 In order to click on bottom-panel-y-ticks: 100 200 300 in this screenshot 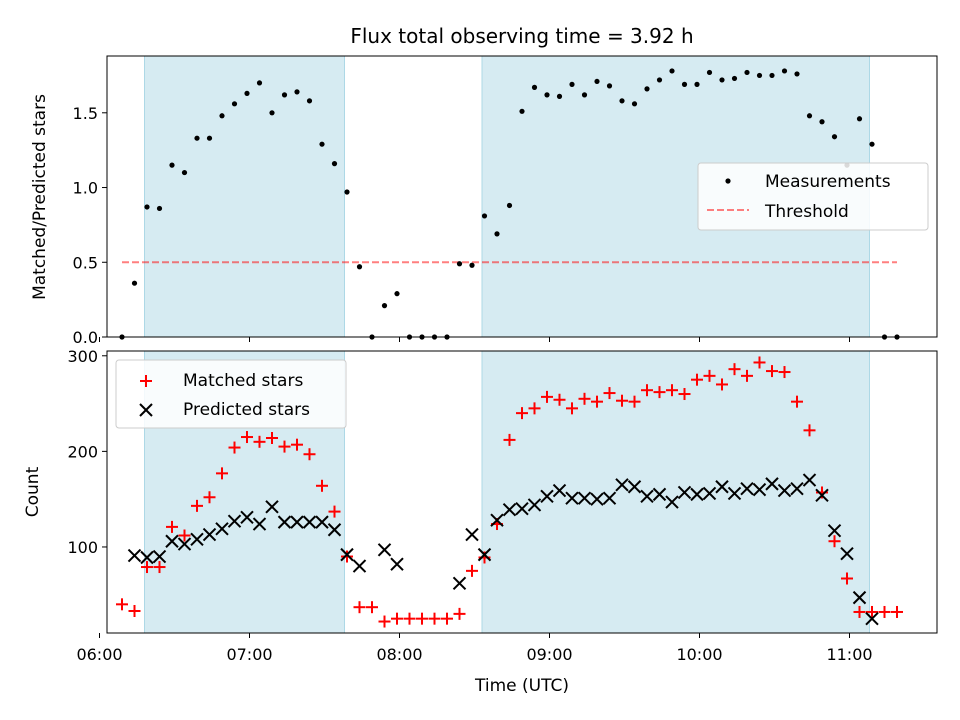, I will do `click(87, 452)`.